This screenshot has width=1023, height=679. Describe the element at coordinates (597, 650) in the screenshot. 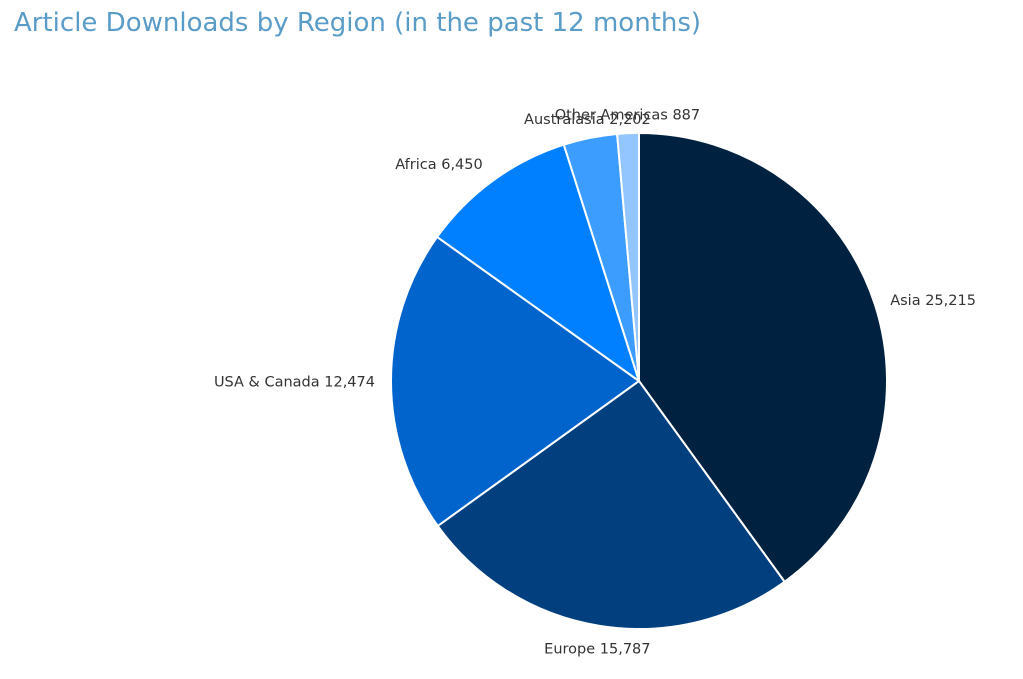

I see `slice-label-europe: Europe 15,787` at that location.